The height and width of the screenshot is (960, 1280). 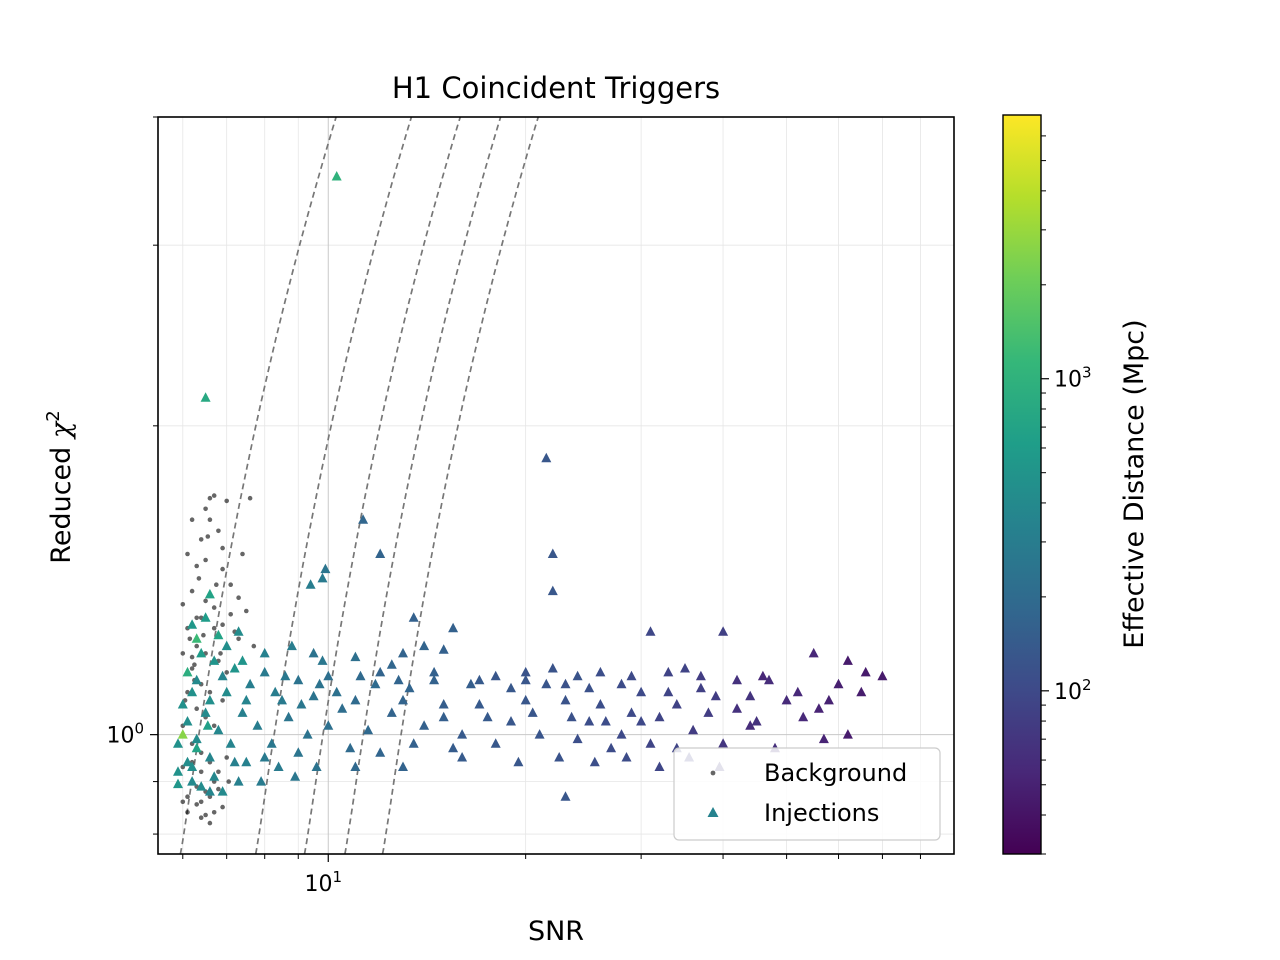 I want to click on y-axis-label: Reduced χ2, so click(x=60, y=486).